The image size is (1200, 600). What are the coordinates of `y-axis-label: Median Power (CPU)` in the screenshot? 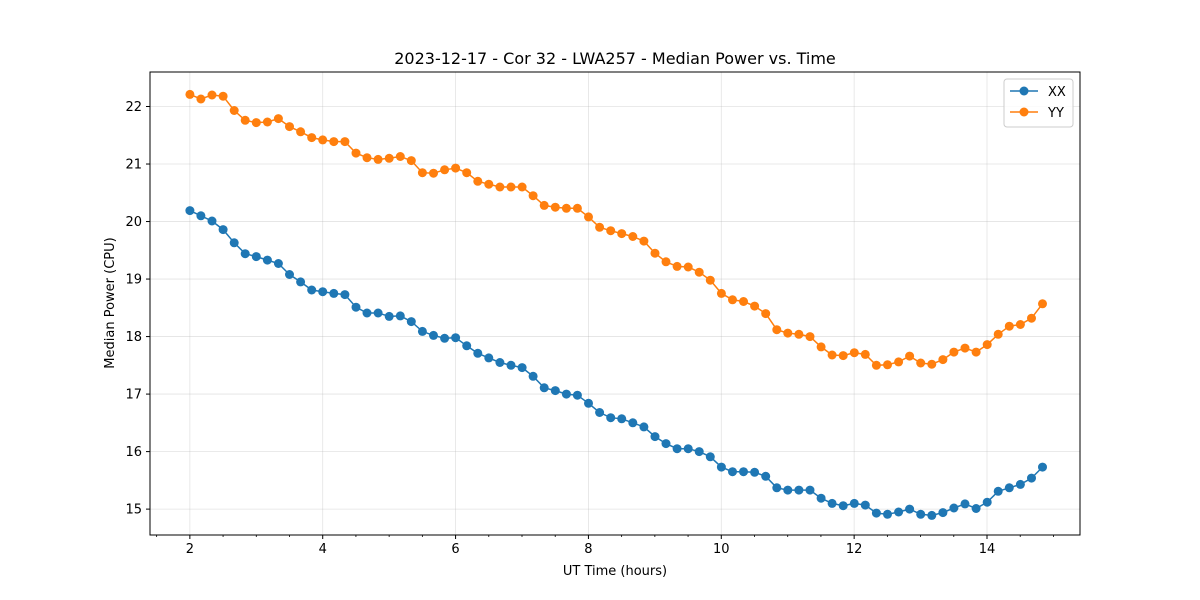 It's located at (110, 302).